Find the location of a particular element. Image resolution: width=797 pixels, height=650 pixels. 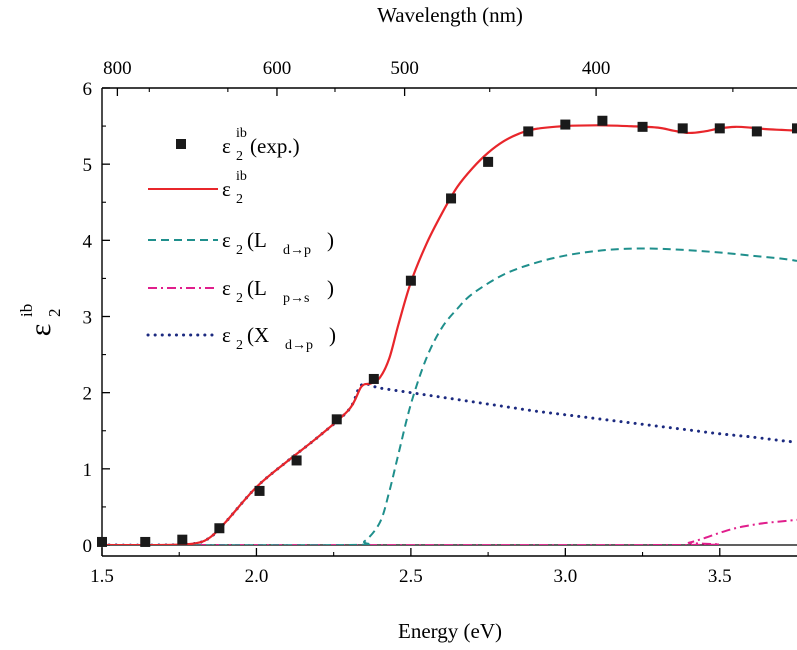

legend-lps-sub: 2 is located at coordinates (239, 298).